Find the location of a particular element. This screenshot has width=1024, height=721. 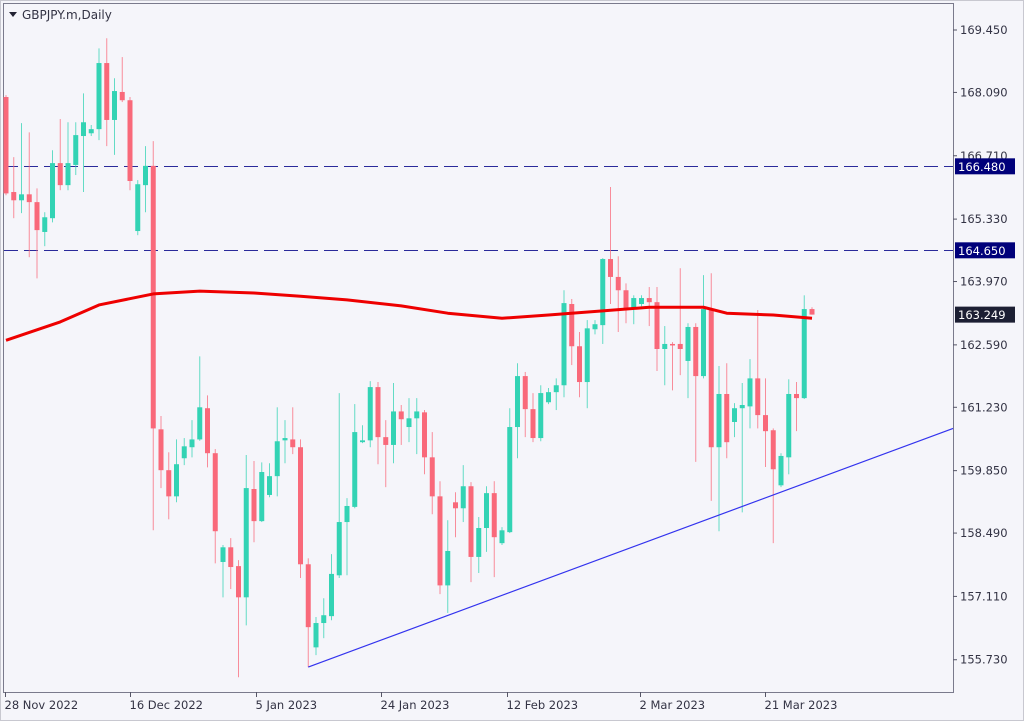

y-tick-label: 157.110 is located at coordinates (984, 596).